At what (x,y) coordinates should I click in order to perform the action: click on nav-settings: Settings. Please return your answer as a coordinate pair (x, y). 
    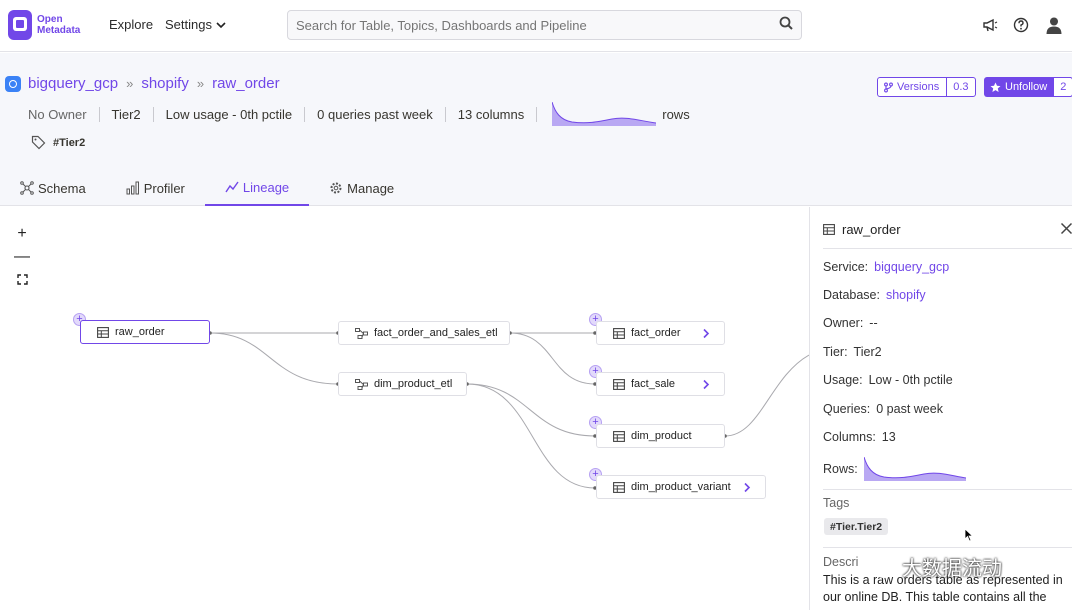
    Looking at the image, I should click on (196, 24).